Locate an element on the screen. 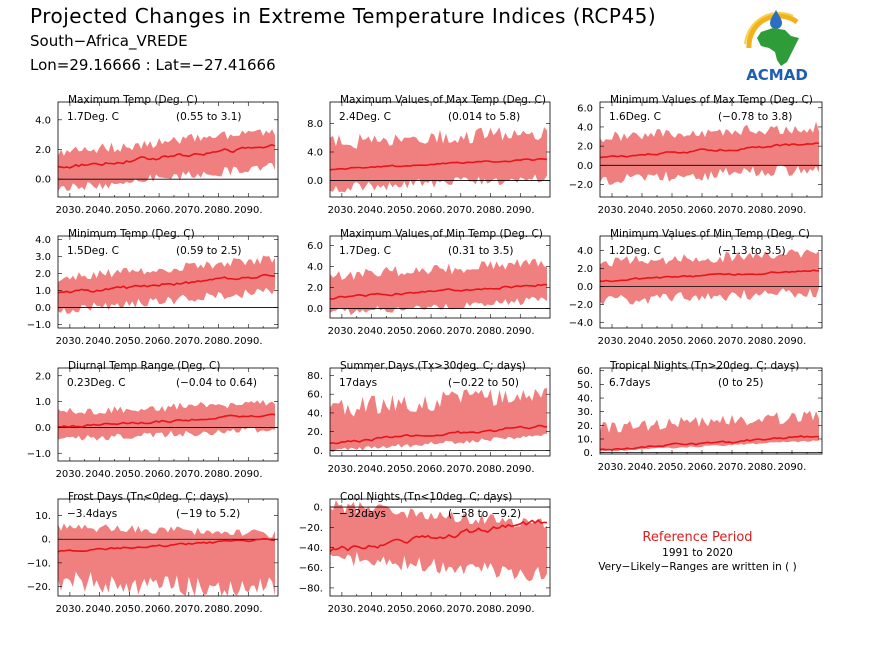  y-tick-label: 1.0 is located at coordinates (43, 402).